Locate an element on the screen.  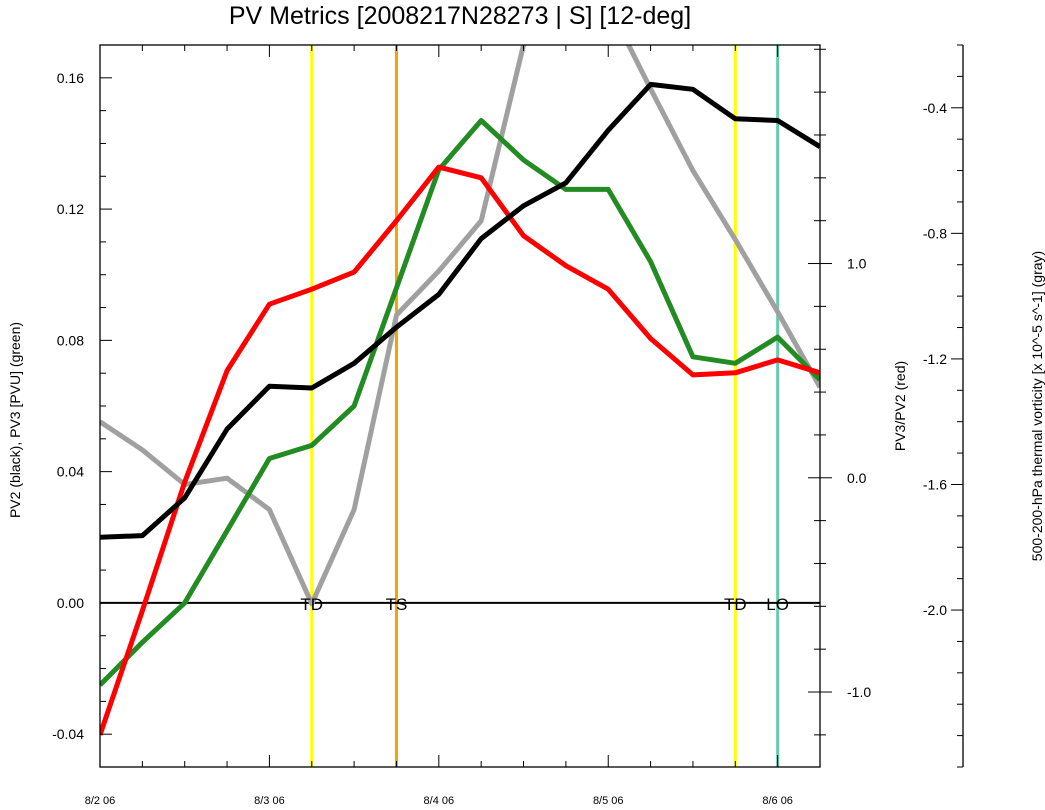
event-label-0: TD is located at coordinates (311, 604).